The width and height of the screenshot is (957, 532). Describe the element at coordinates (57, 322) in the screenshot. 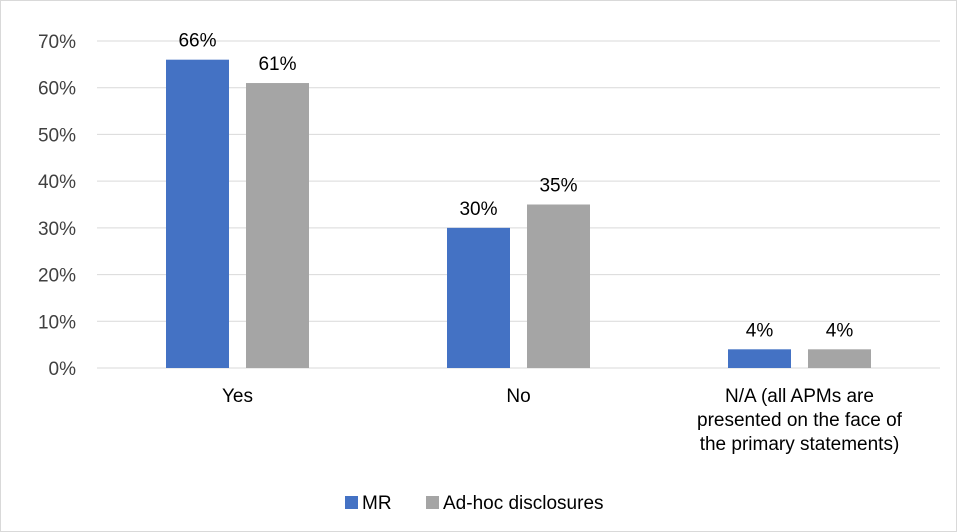

I see `y-tick-label: 10%` at that location.